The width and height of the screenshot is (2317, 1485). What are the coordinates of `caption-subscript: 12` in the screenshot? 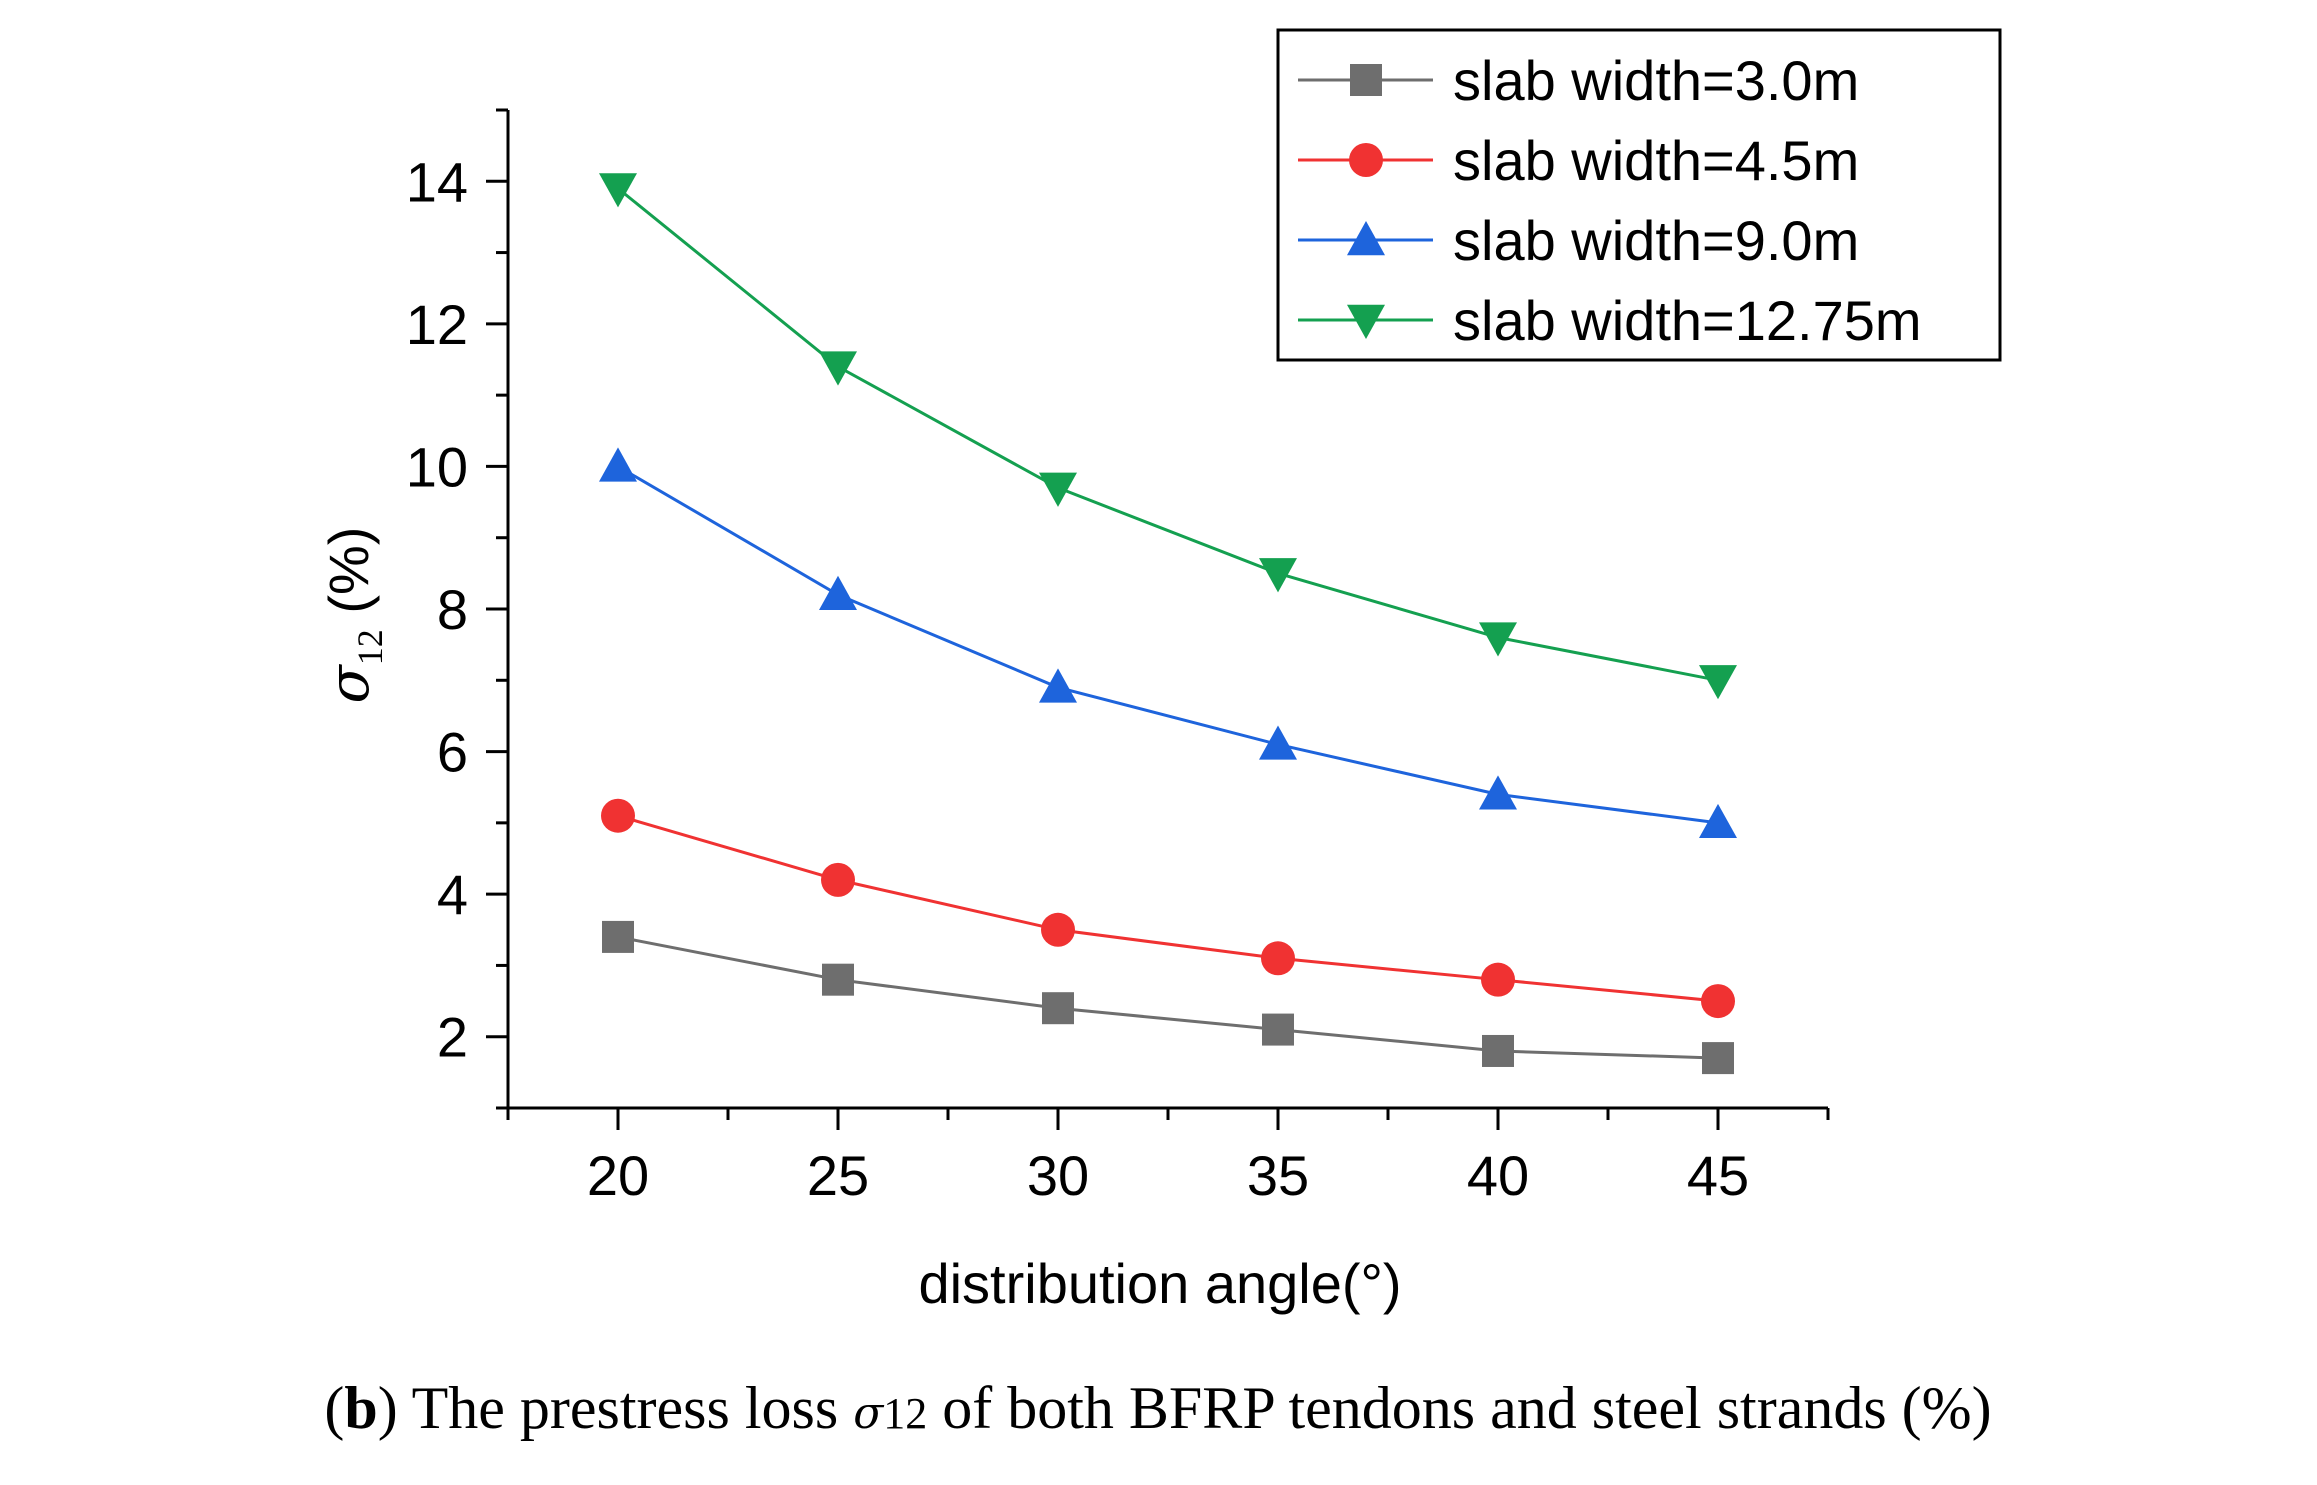 It's located at (905, 1413).